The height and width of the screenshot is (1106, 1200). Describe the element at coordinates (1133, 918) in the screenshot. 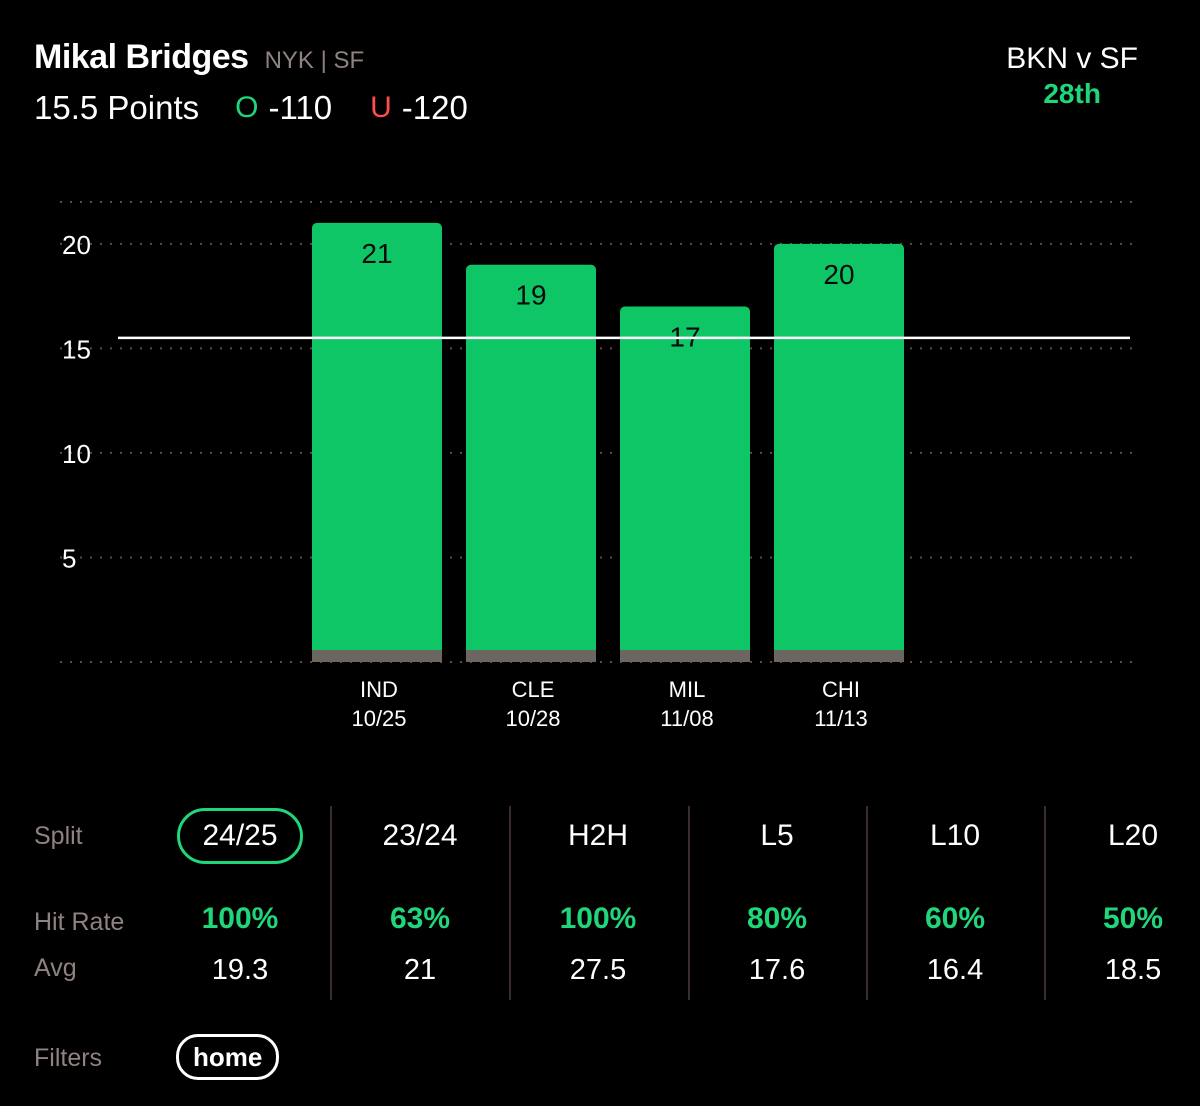

I see `hit-rate-value: 50%` at that location.